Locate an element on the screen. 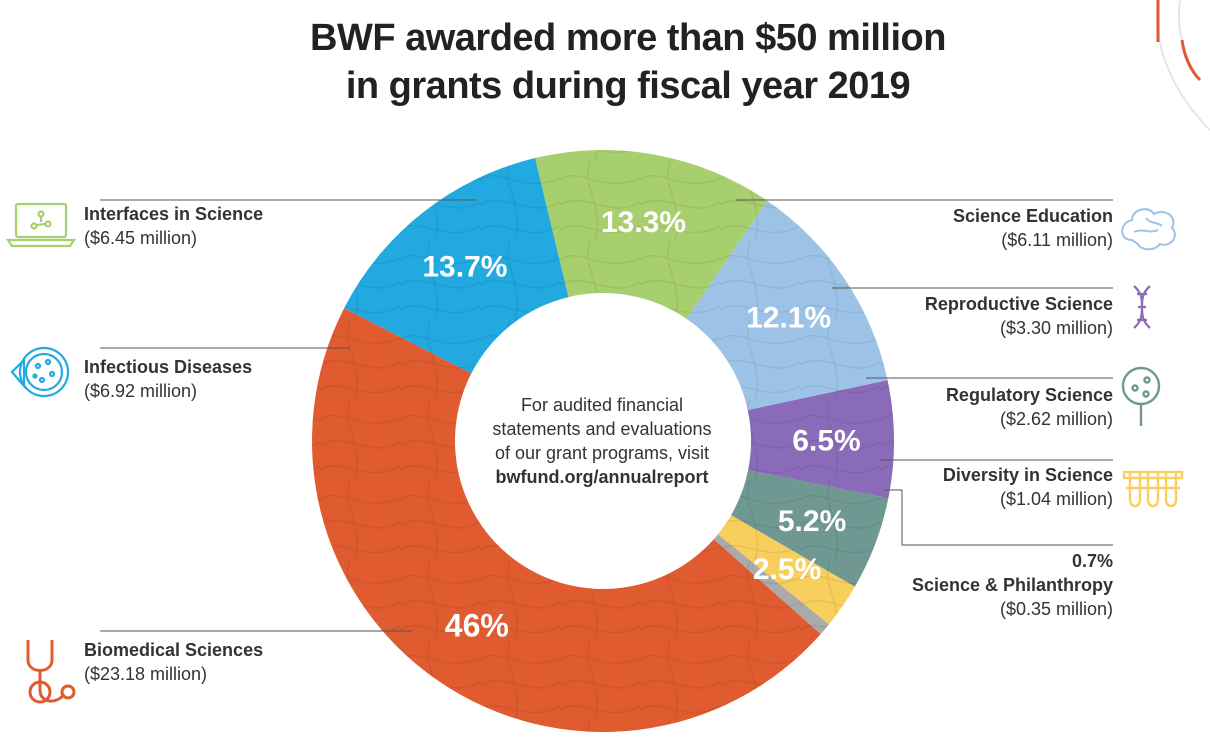 The image size is (1210, 752). title-line-2: in grants during fiscal year 2019 is located at coordinates (628, 86).